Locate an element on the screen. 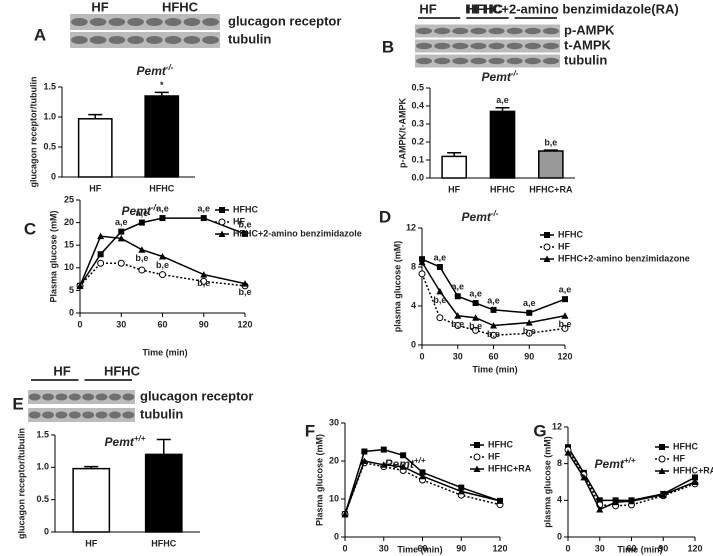 Image resolution: width=713 pixels, height=556 pixels. panel-letter: D is located at coordinates (385, 216).